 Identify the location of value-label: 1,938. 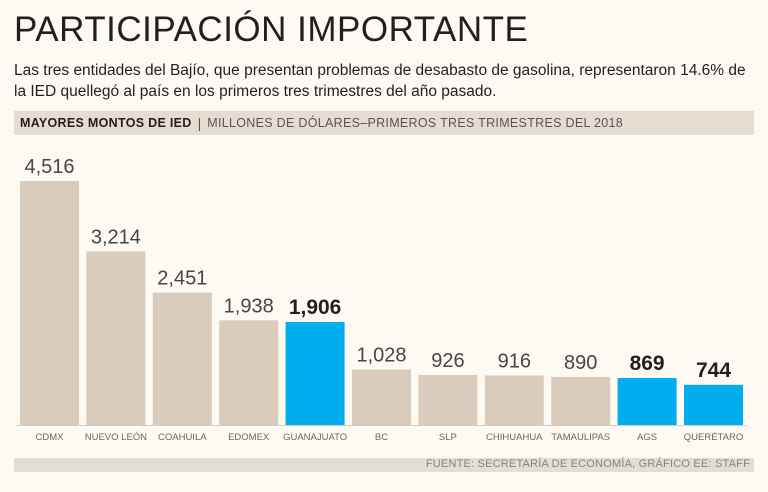
(249, 306).